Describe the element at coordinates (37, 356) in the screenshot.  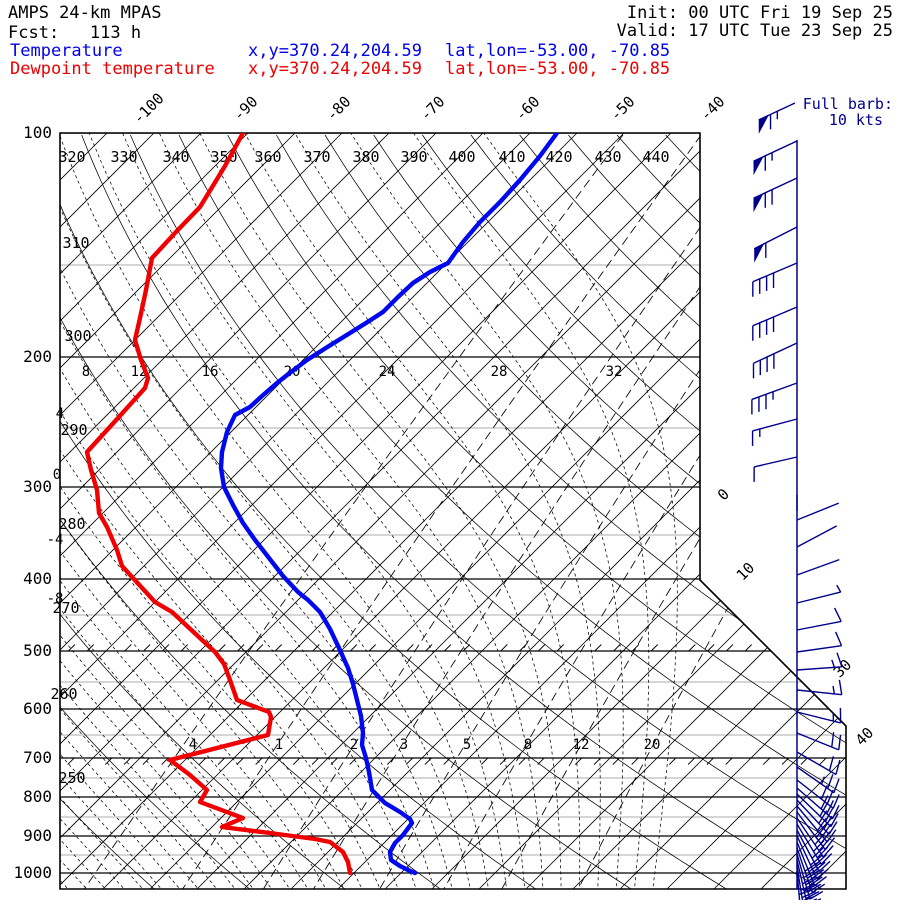
I see `pressure-label: 200` at that location.